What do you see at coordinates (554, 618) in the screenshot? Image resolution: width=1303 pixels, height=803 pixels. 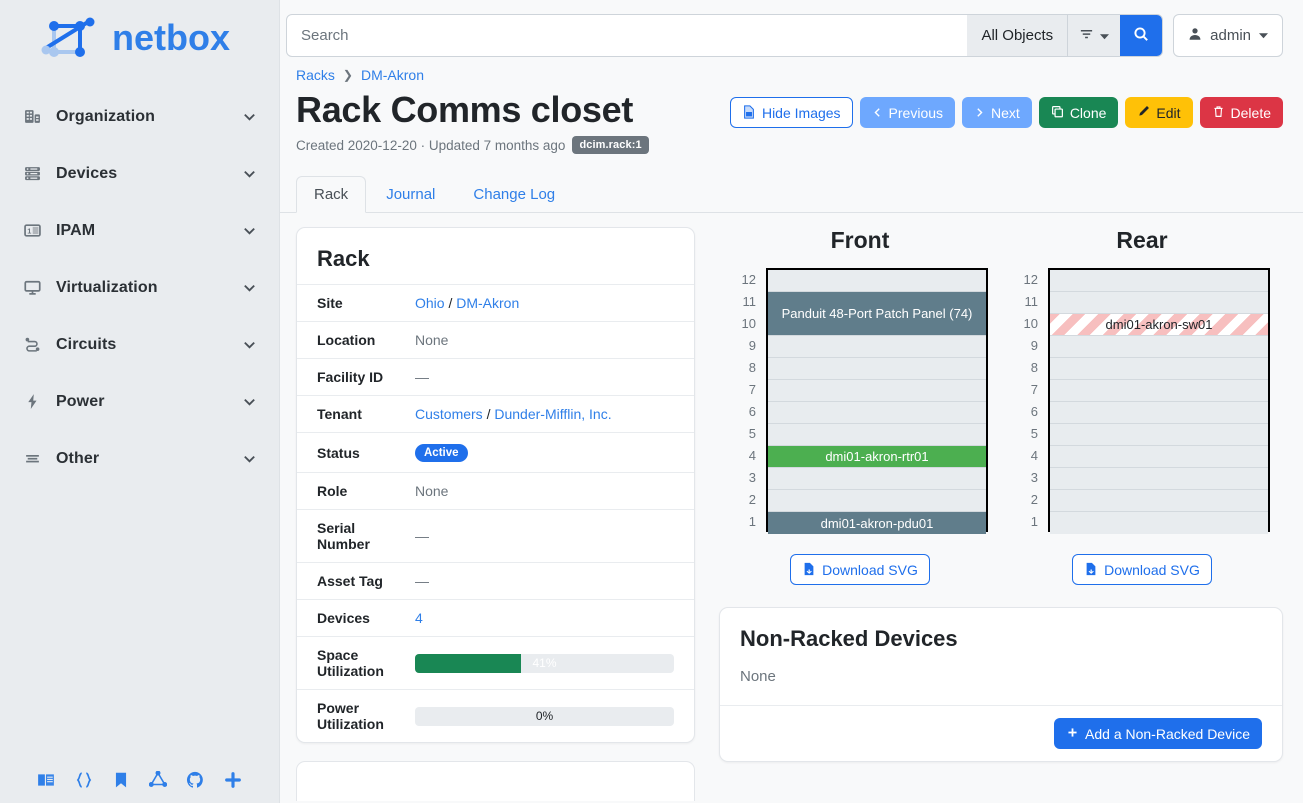 I see `row-value: 4` at bounding box center [554, 618].